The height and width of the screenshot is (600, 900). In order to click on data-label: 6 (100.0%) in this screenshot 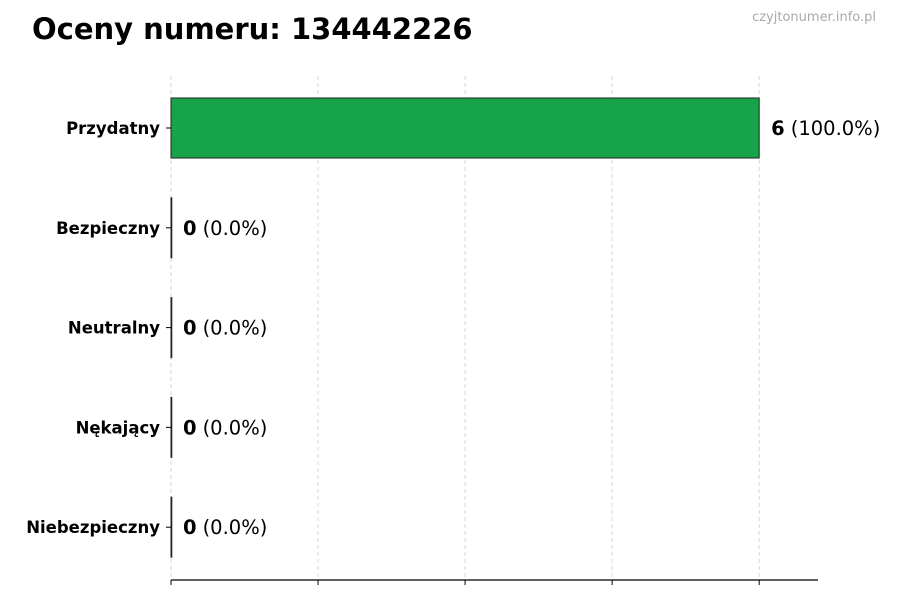, I will do `click(825, 128)`.